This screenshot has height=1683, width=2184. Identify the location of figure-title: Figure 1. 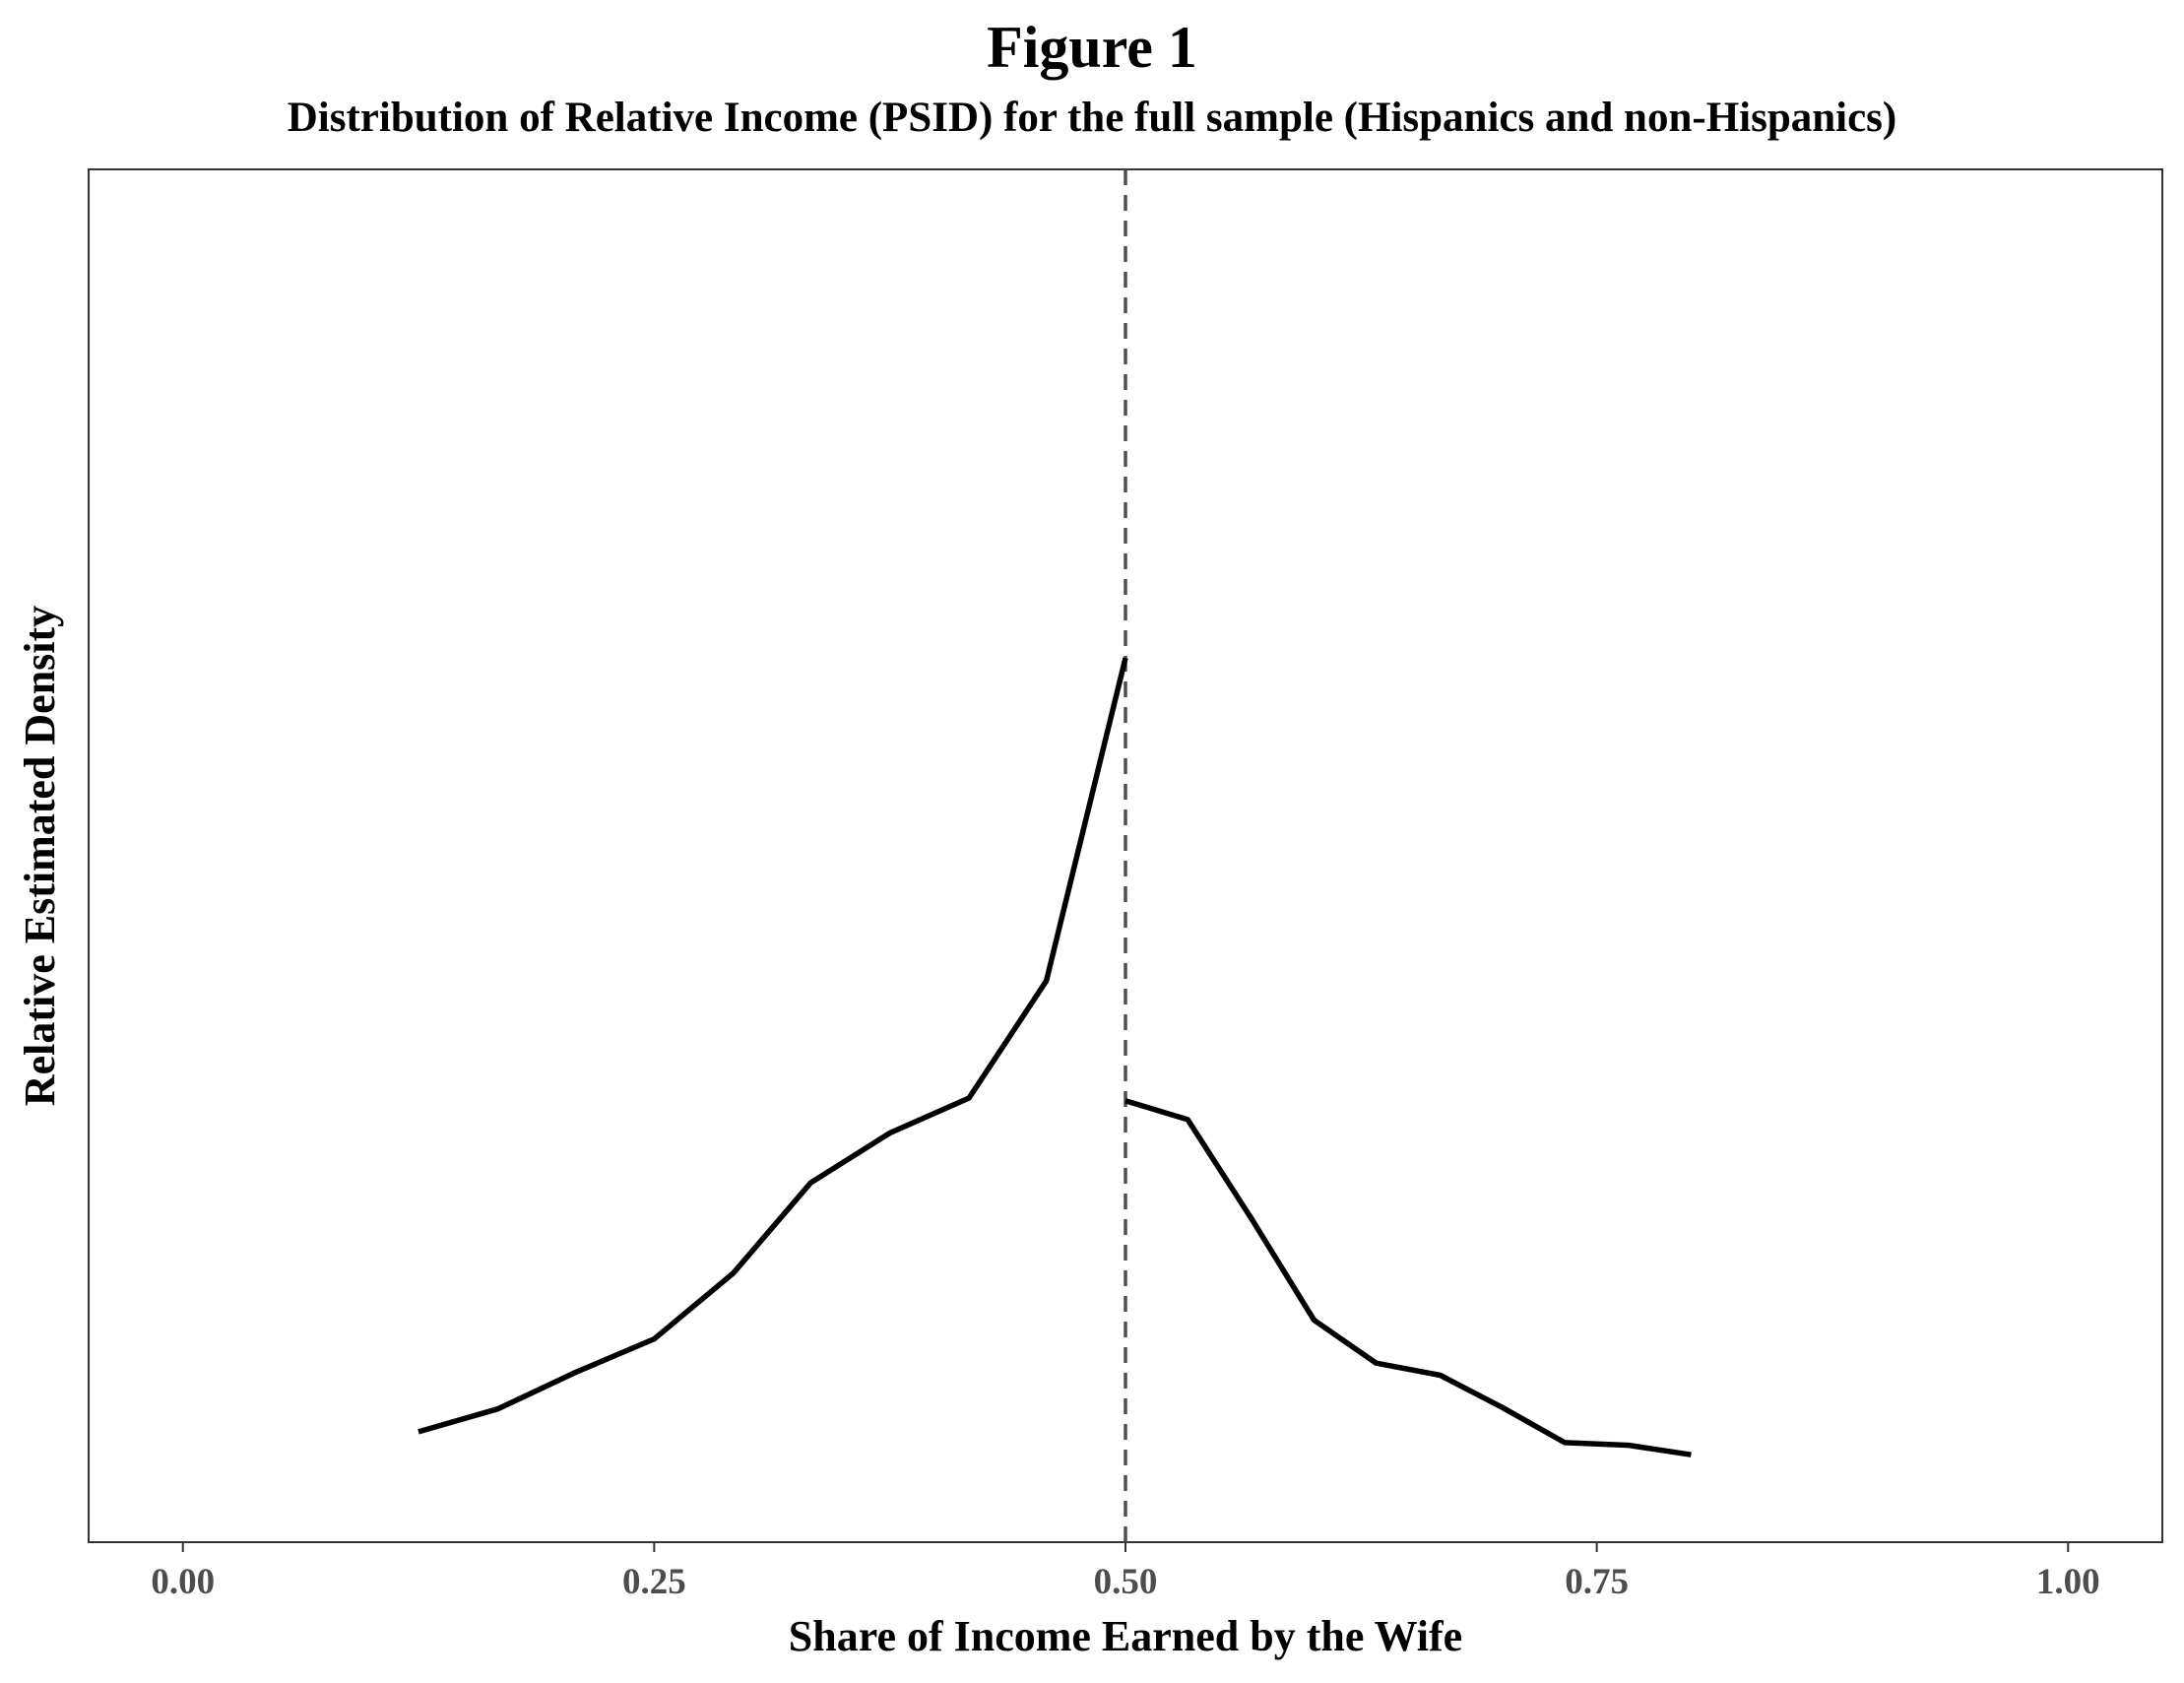
(1092, 48).